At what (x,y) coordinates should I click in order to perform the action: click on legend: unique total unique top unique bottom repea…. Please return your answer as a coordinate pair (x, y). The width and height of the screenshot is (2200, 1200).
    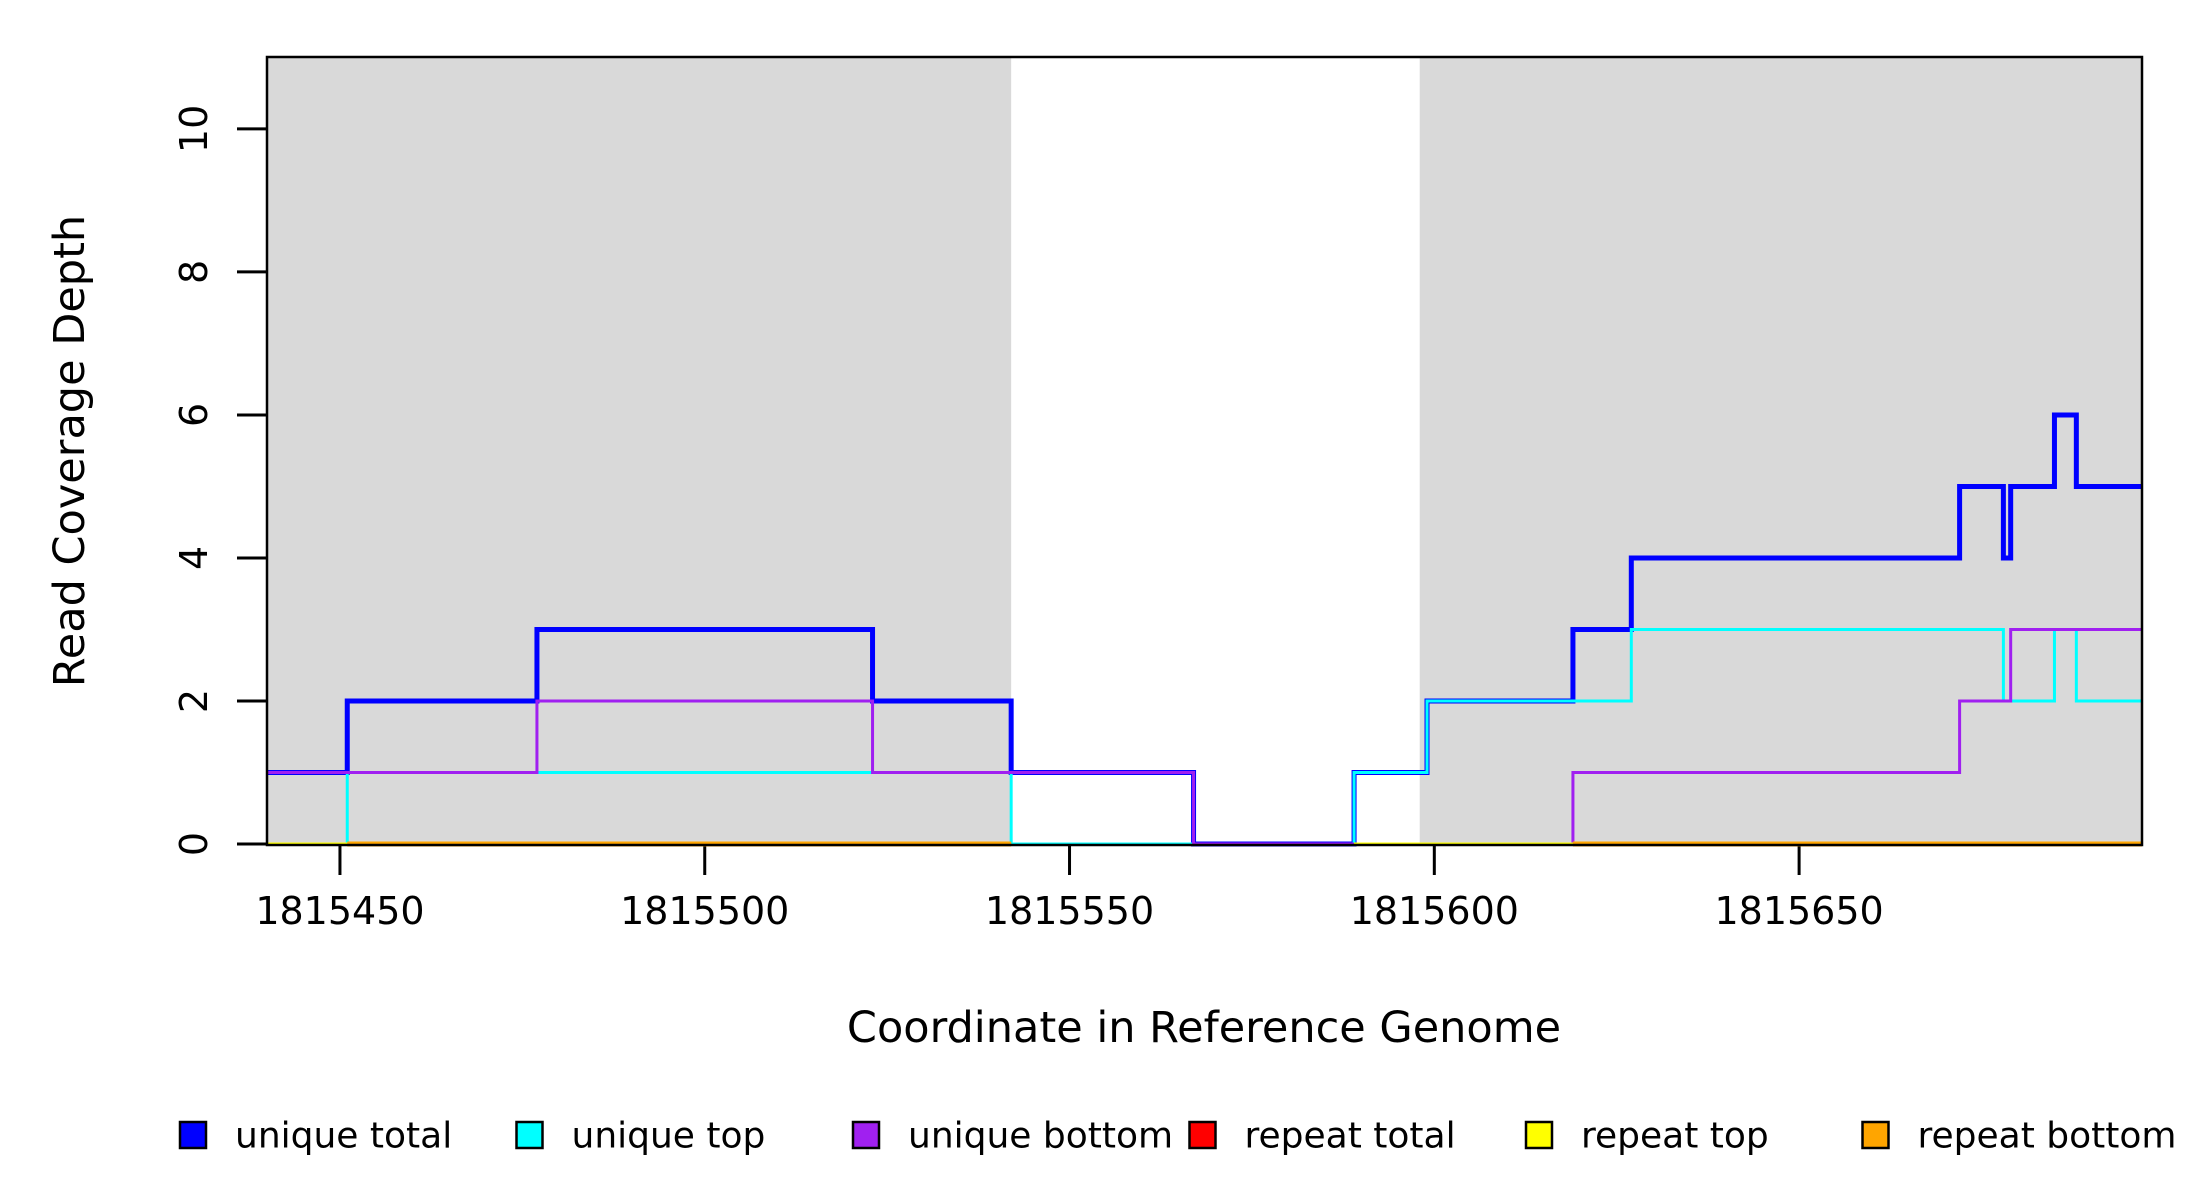
    Looking at the image, I should click on (1177, 1136).